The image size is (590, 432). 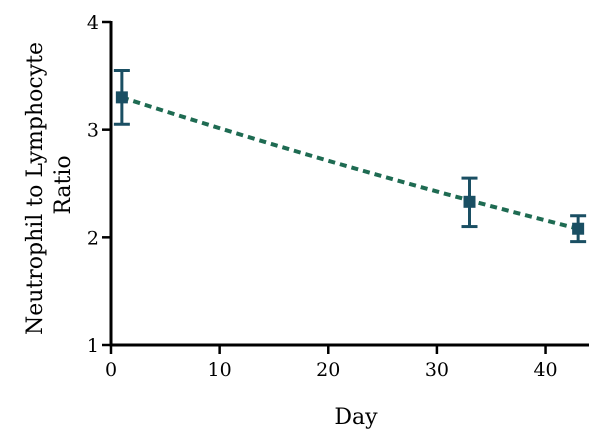 What do you see at coordinates (111, 370) in the screenshot?
I see `x-tick-label-0: 0` at bounding box center [111, 370].